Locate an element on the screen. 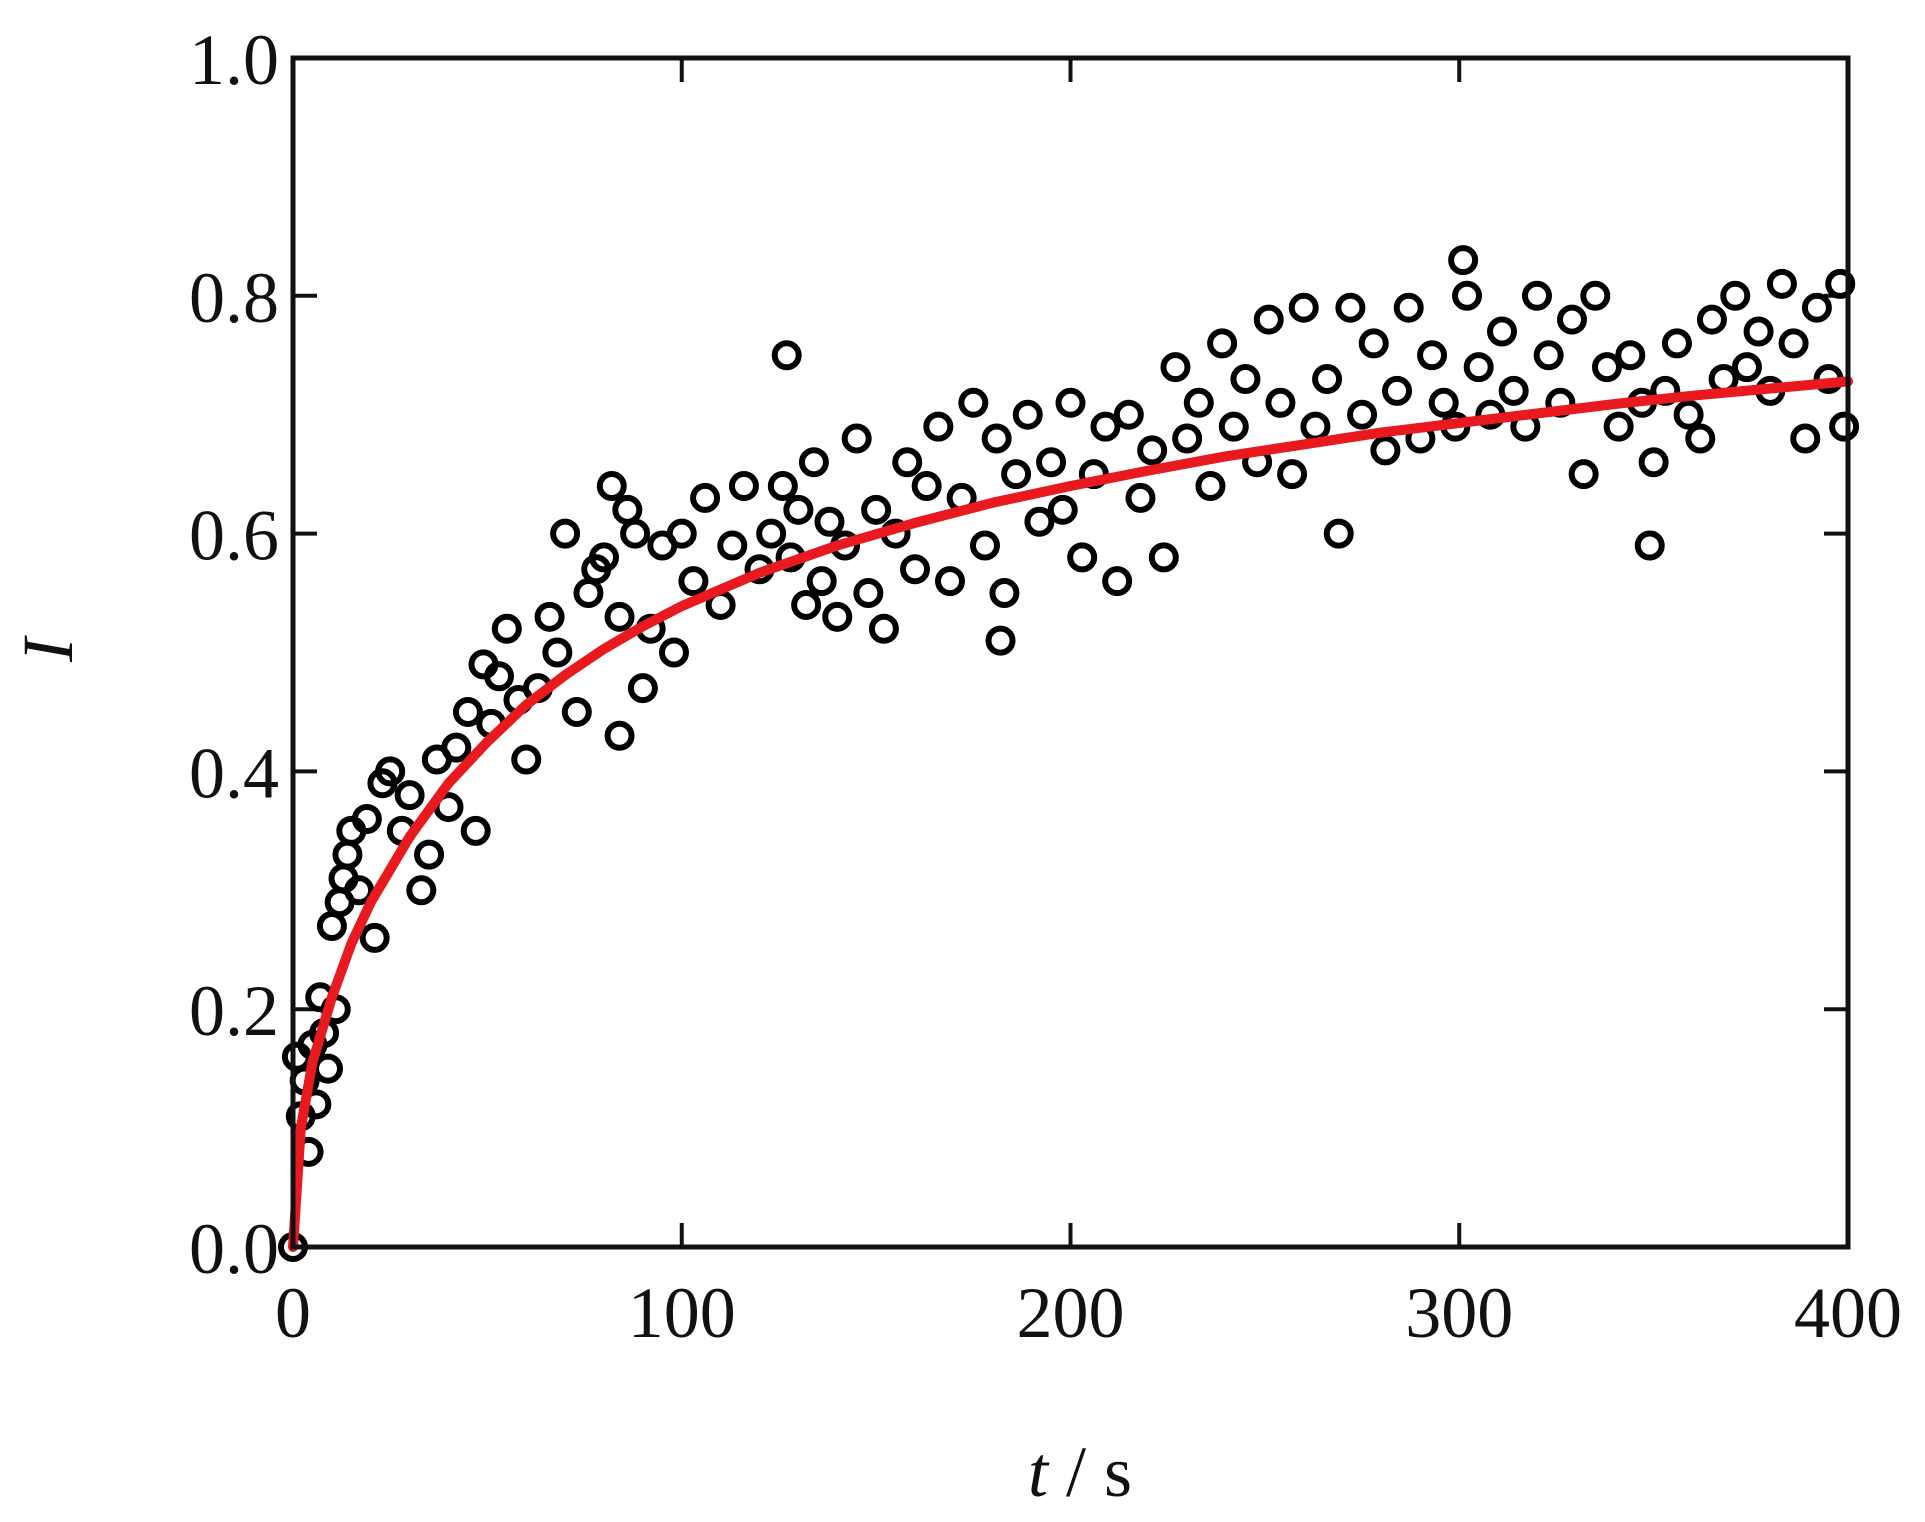 The height and width of the screenshot is (1522, 1925). x-axis-label: t / s is located at coordinates (1080, 1472).